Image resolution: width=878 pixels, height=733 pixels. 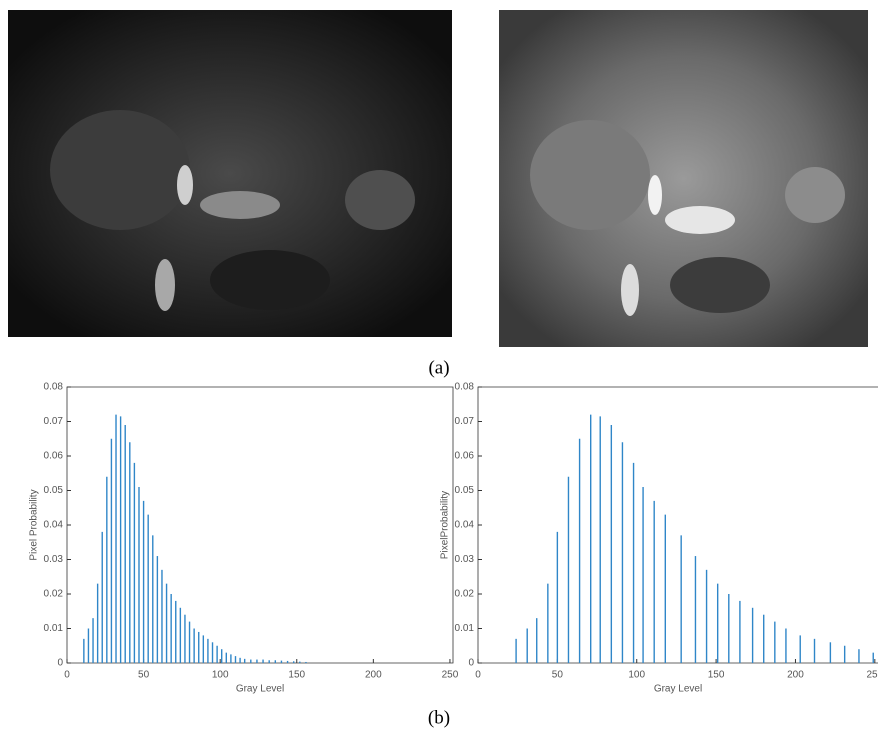 What do you see at coordinates (438, 367) in the screenshot?
I see `caption: (a)` at bounding box center [438, 367].